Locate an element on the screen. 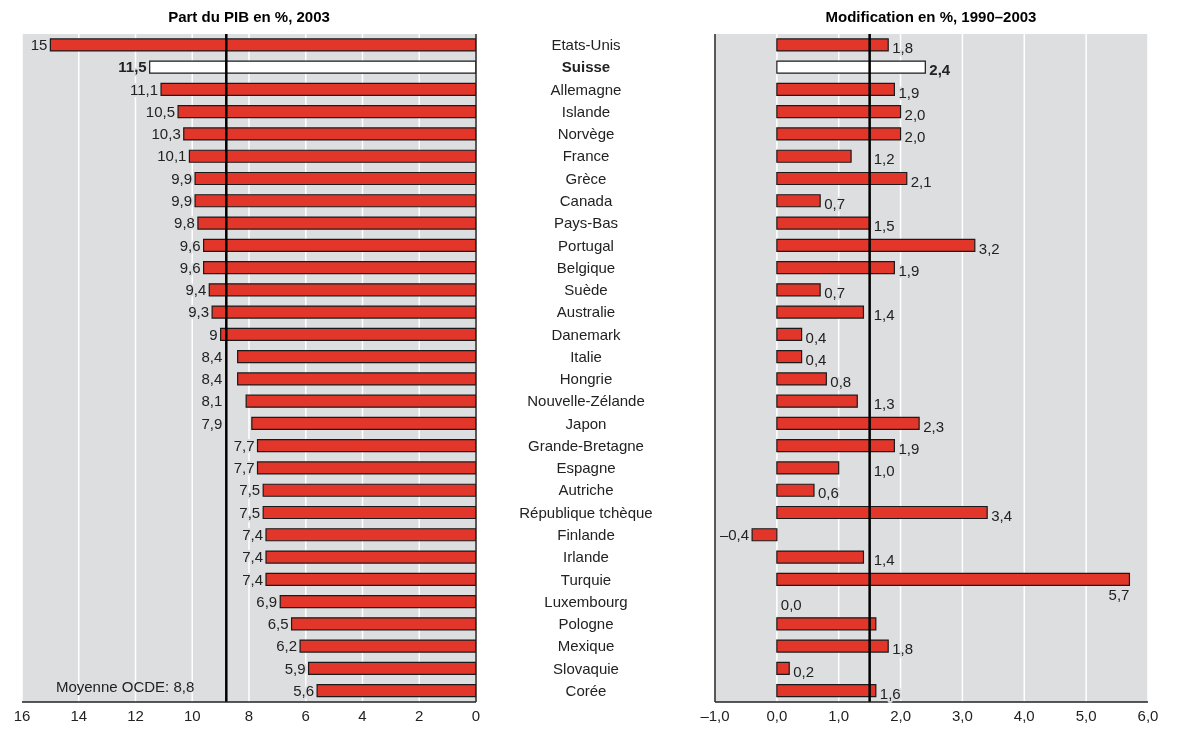  y-tick-label: Corée is located at coordinates (586, 690).